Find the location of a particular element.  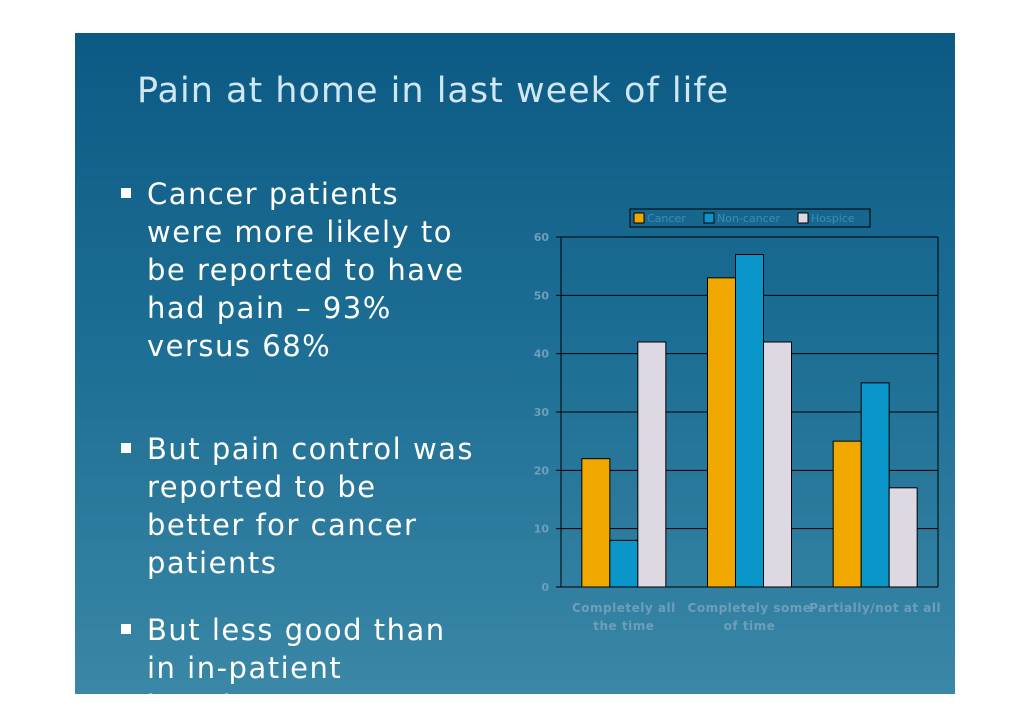

x-category-label: the time is located at coordinates (623, 626).